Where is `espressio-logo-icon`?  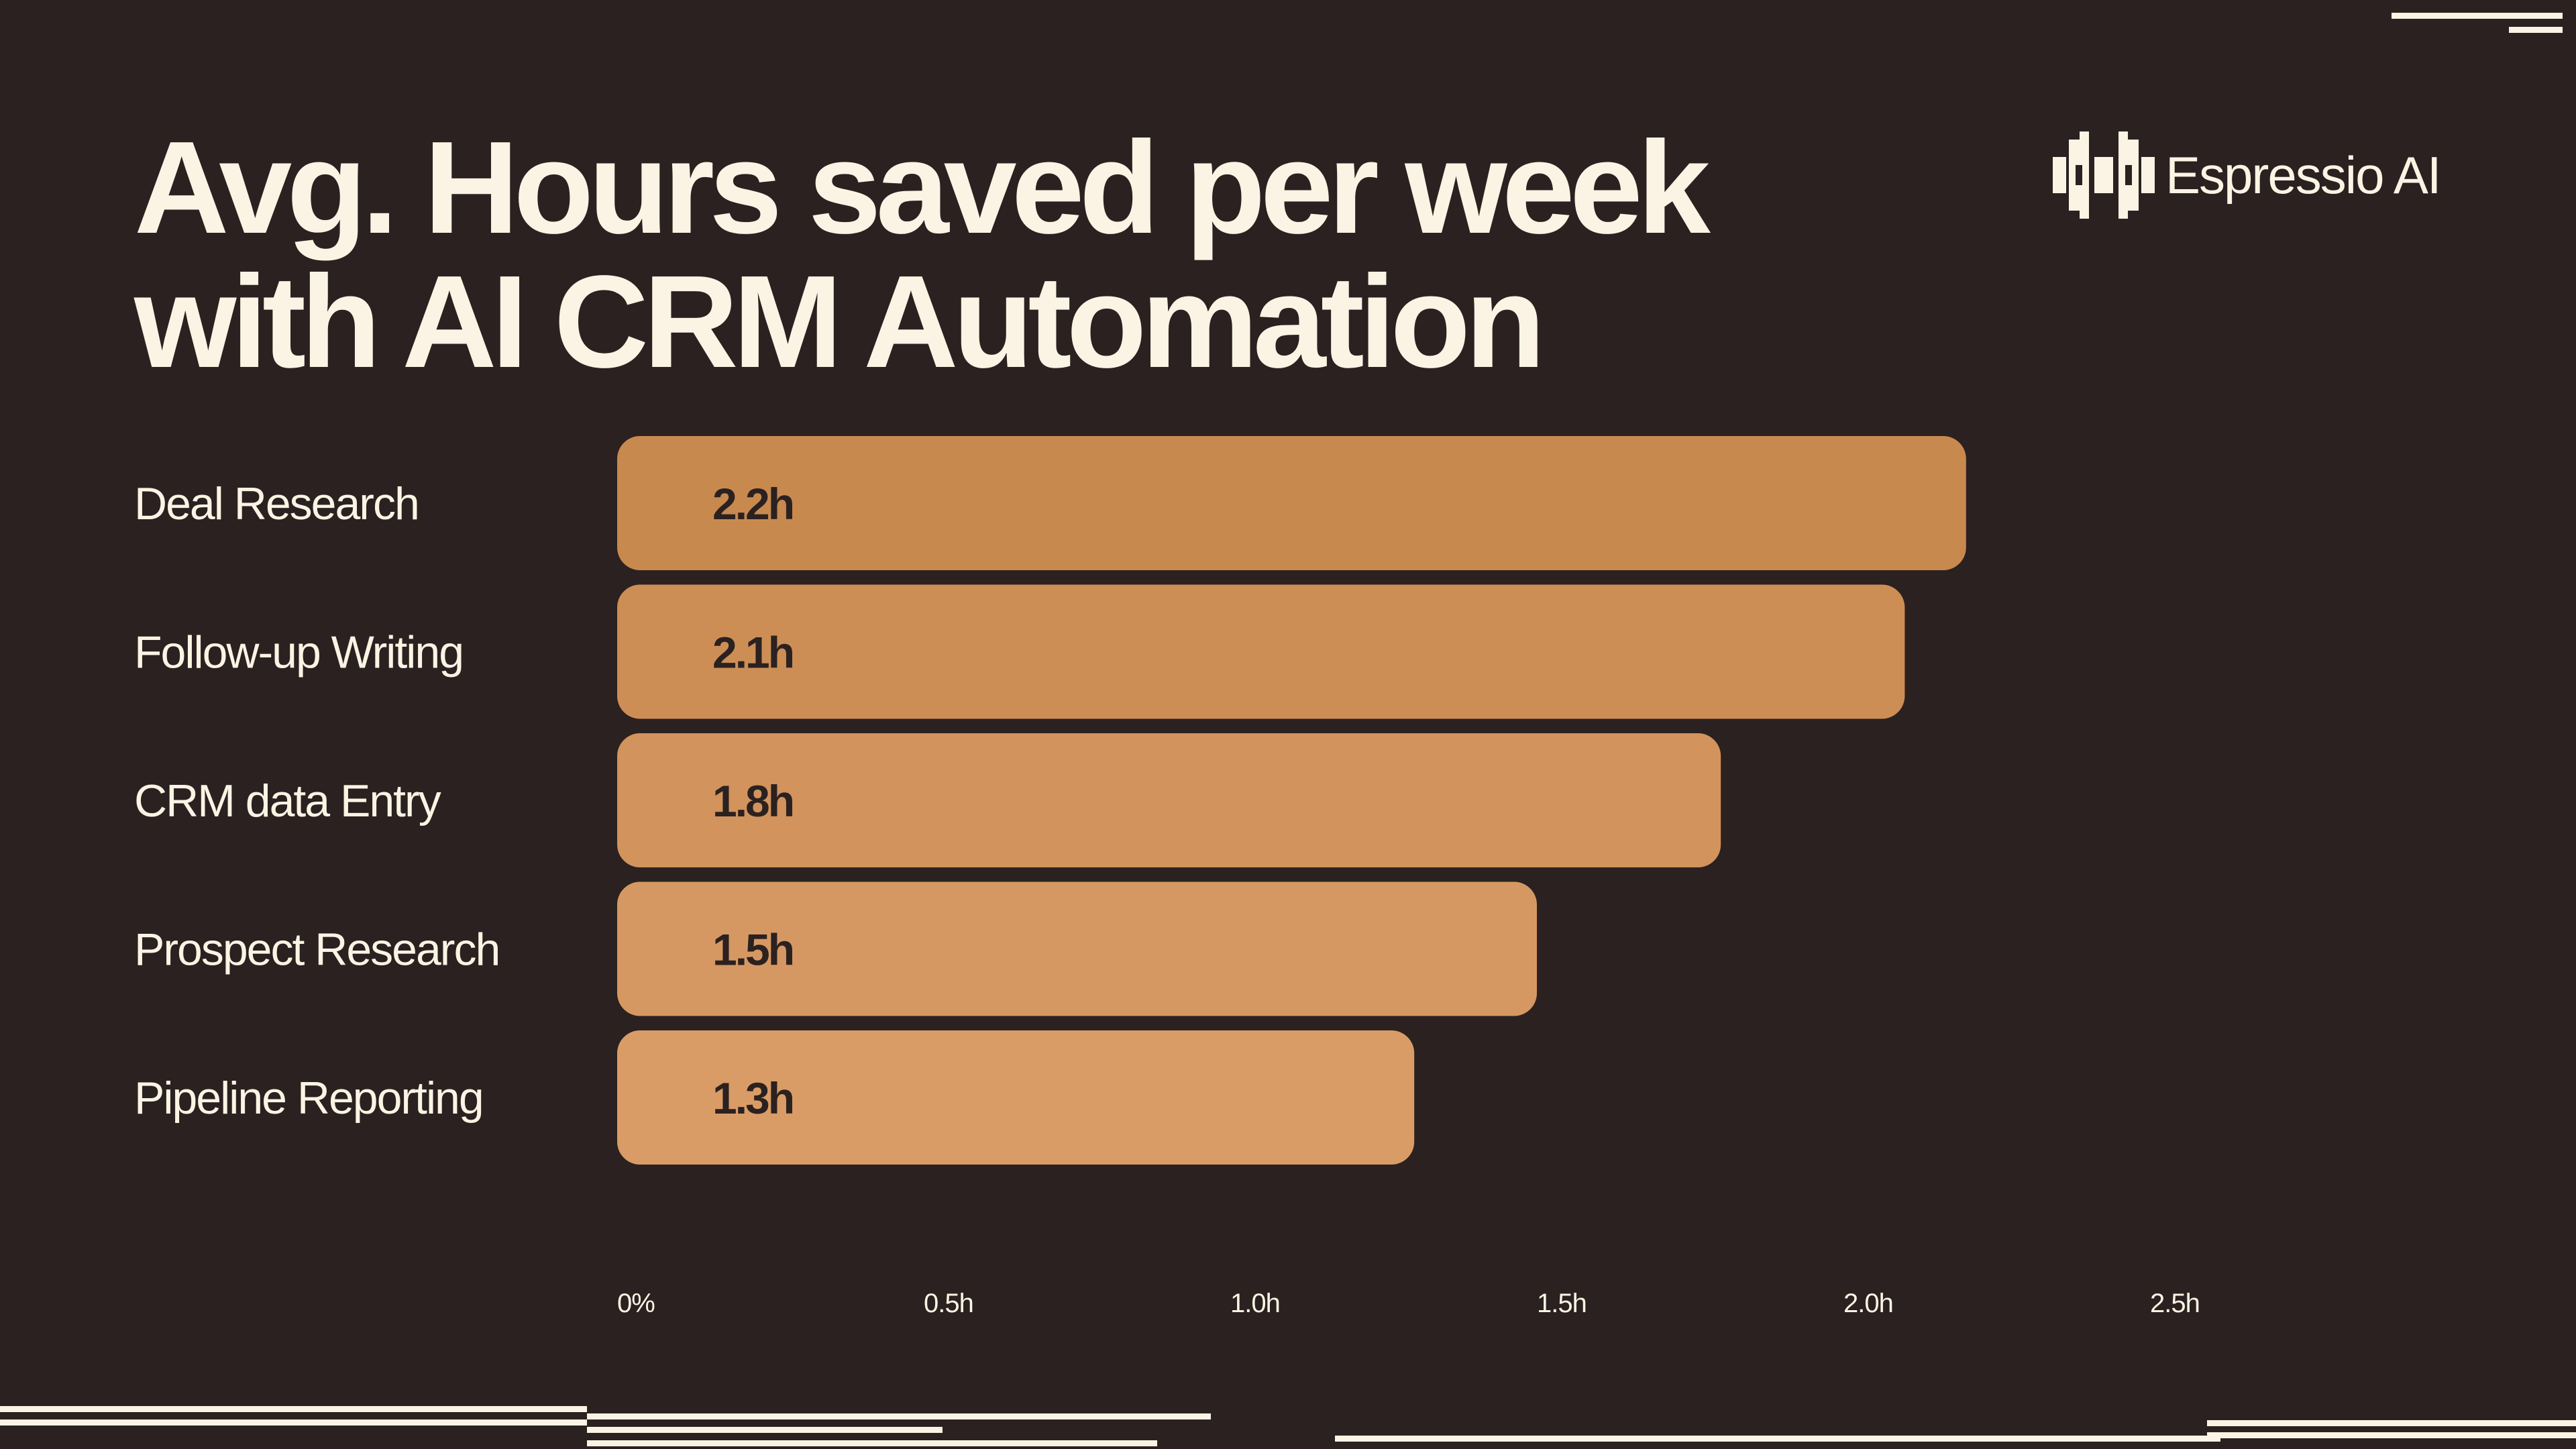 espressio-logo-icon is located at coordinates (2104, 175).